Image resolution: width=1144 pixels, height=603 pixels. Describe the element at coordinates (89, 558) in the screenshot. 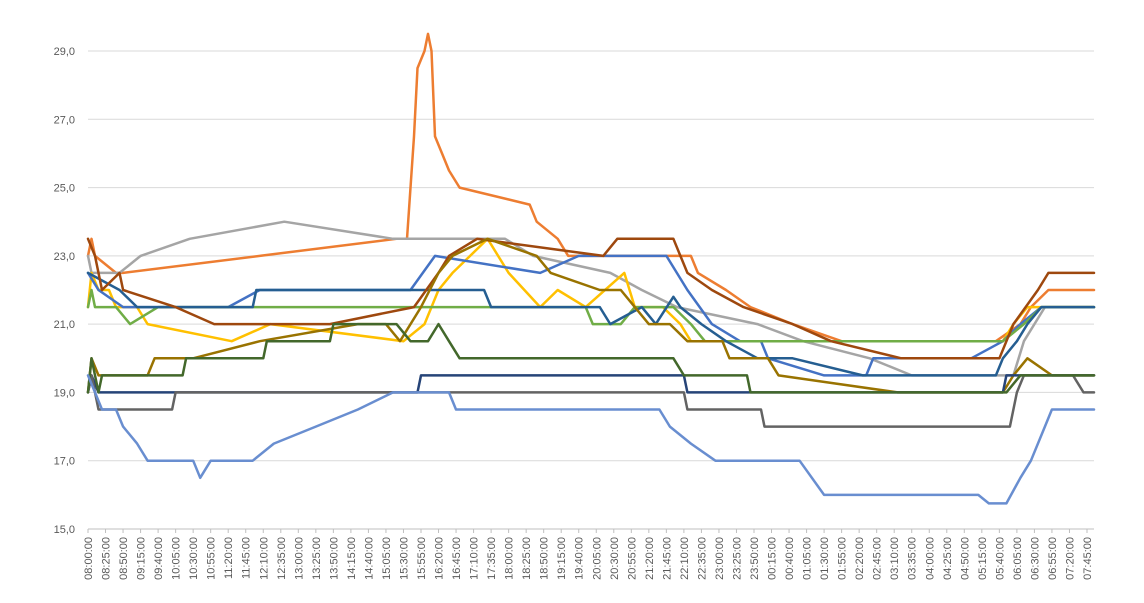

I see `x-tick-label: 08:00:00` at that location.